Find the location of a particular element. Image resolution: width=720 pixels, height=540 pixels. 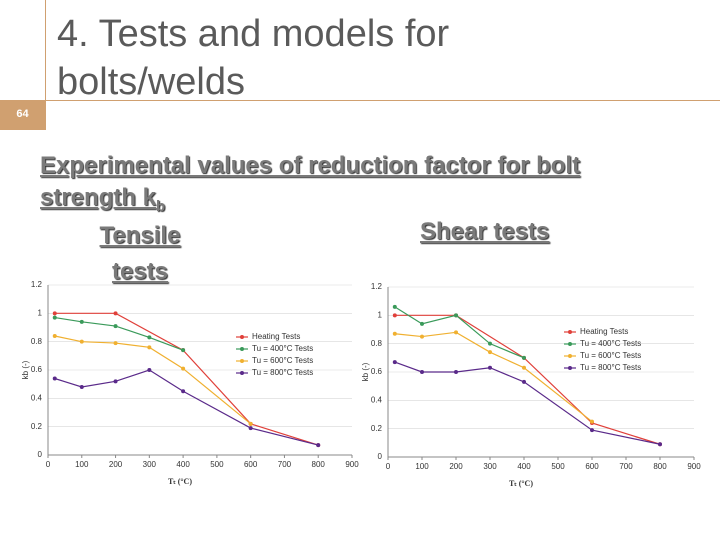

x-tick-label: 900 is located at coordinates (352, 464).